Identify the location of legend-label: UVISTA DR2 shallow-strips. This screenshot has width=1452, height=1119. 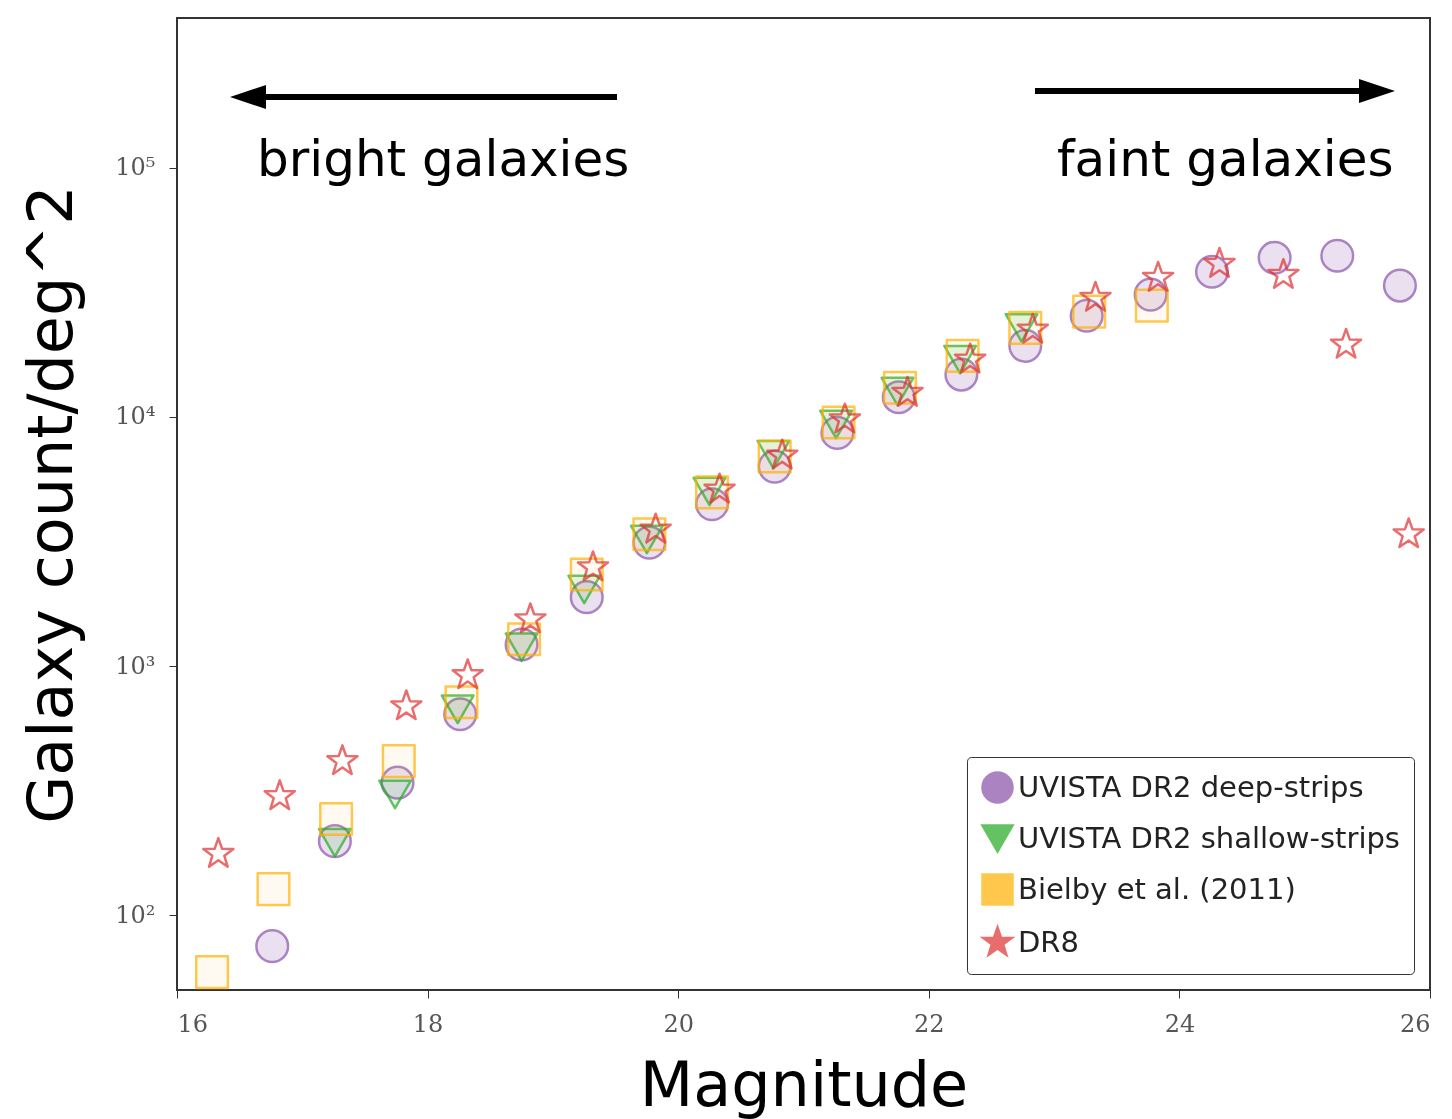
(1209, 837).